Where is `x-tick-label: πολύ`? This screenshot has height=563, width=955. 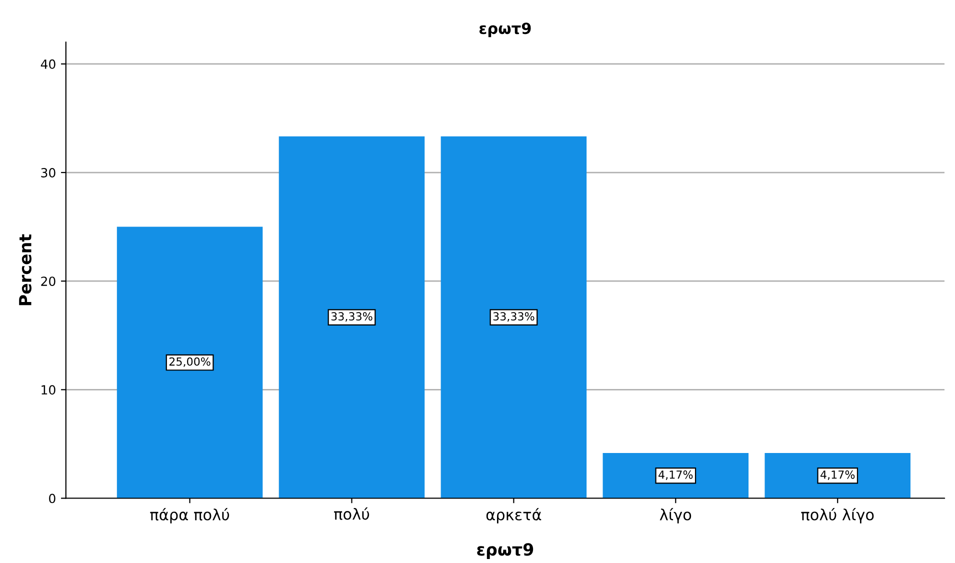
x-tick-label: πολύ is located at coordinates (352, 513).